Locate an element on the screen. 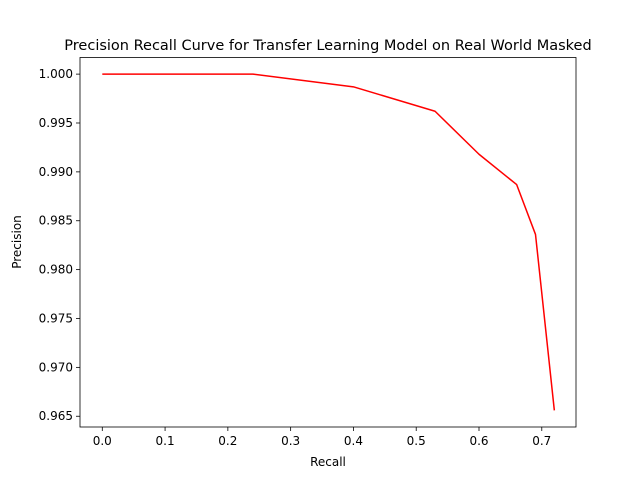 Image resolution: width=640 pixels, height=478 pixels. y-tick-label: 0.965 is located at coordinates (56, 416).